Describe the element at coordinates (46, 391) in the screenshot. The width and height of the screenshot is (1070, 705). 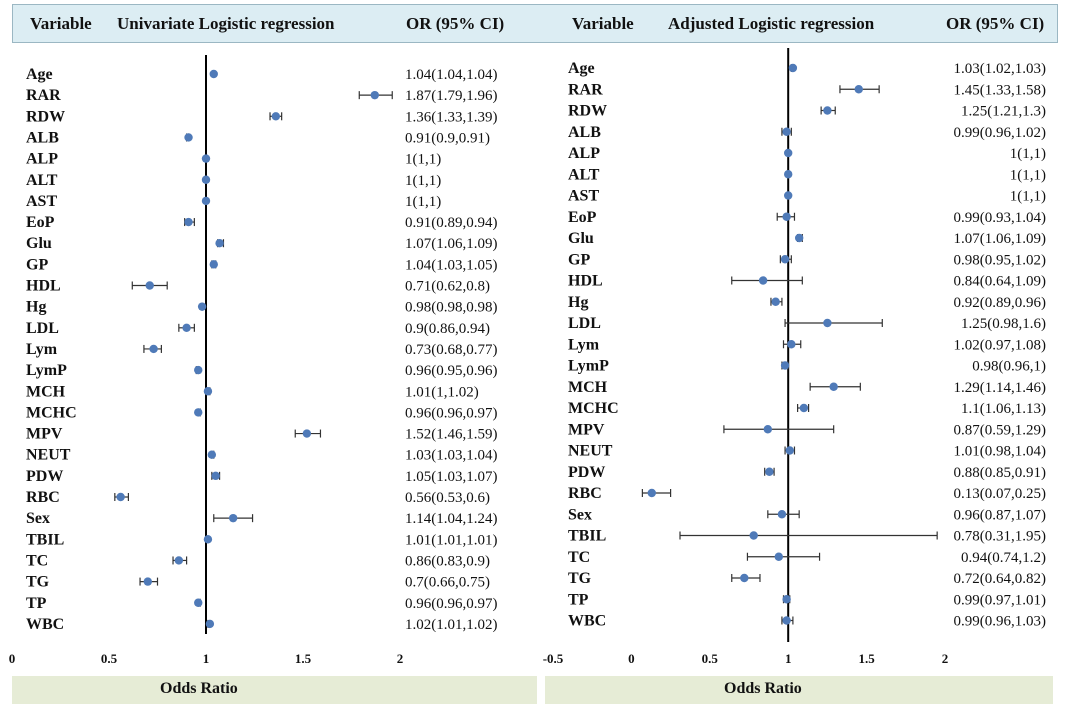
I see `univariate-variable-label: MCH` at that location.